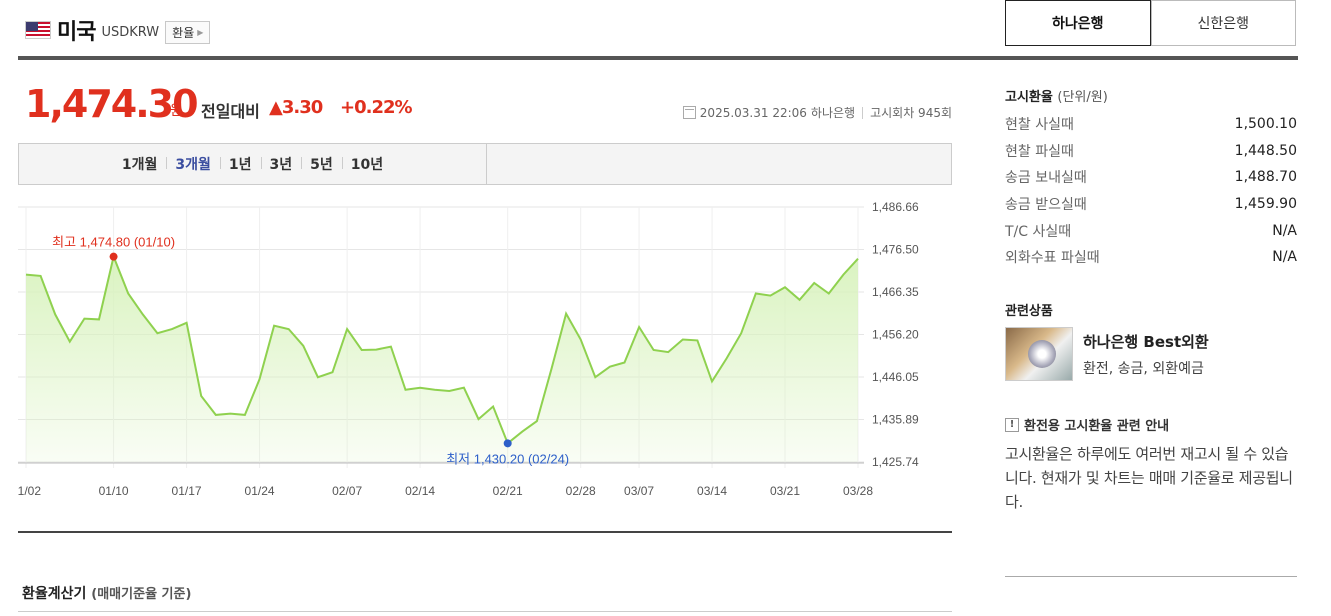  What do you see at coordinates (1097, 426) in the screenshot?
I see `notice-heading-text: 환전용 고시환율 관련 안내` at bounding box center [1097, 426].